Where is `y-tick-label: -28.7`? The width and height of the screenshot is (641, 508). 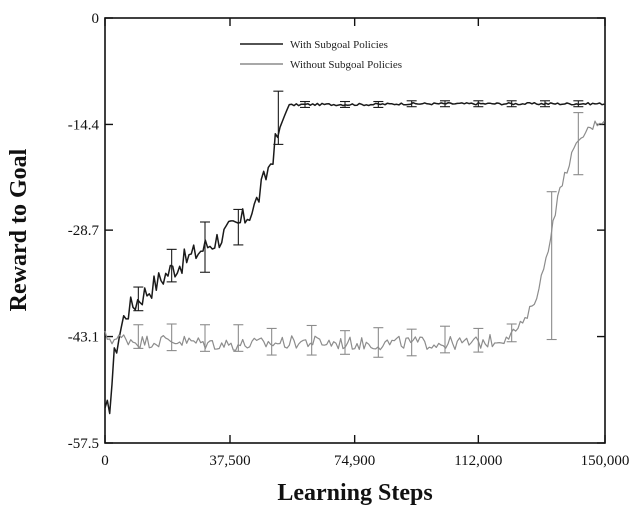 y-tick-label: -28.7 is located at coordinates (84, 231).